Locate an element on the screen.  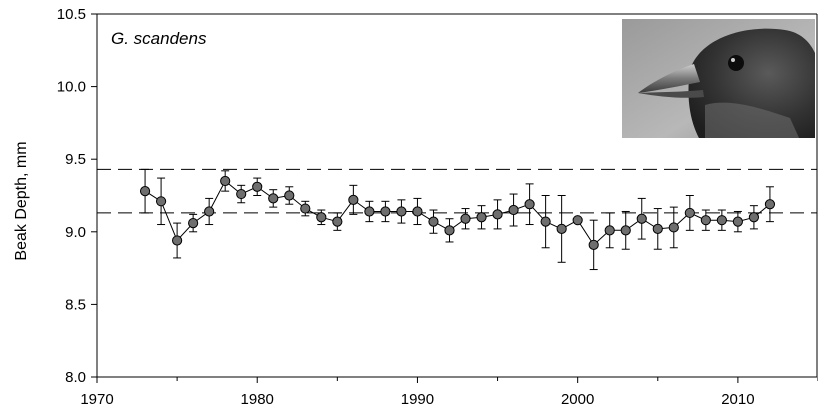
y-tick-label: 10.0 is located at coordinates (71, 87).